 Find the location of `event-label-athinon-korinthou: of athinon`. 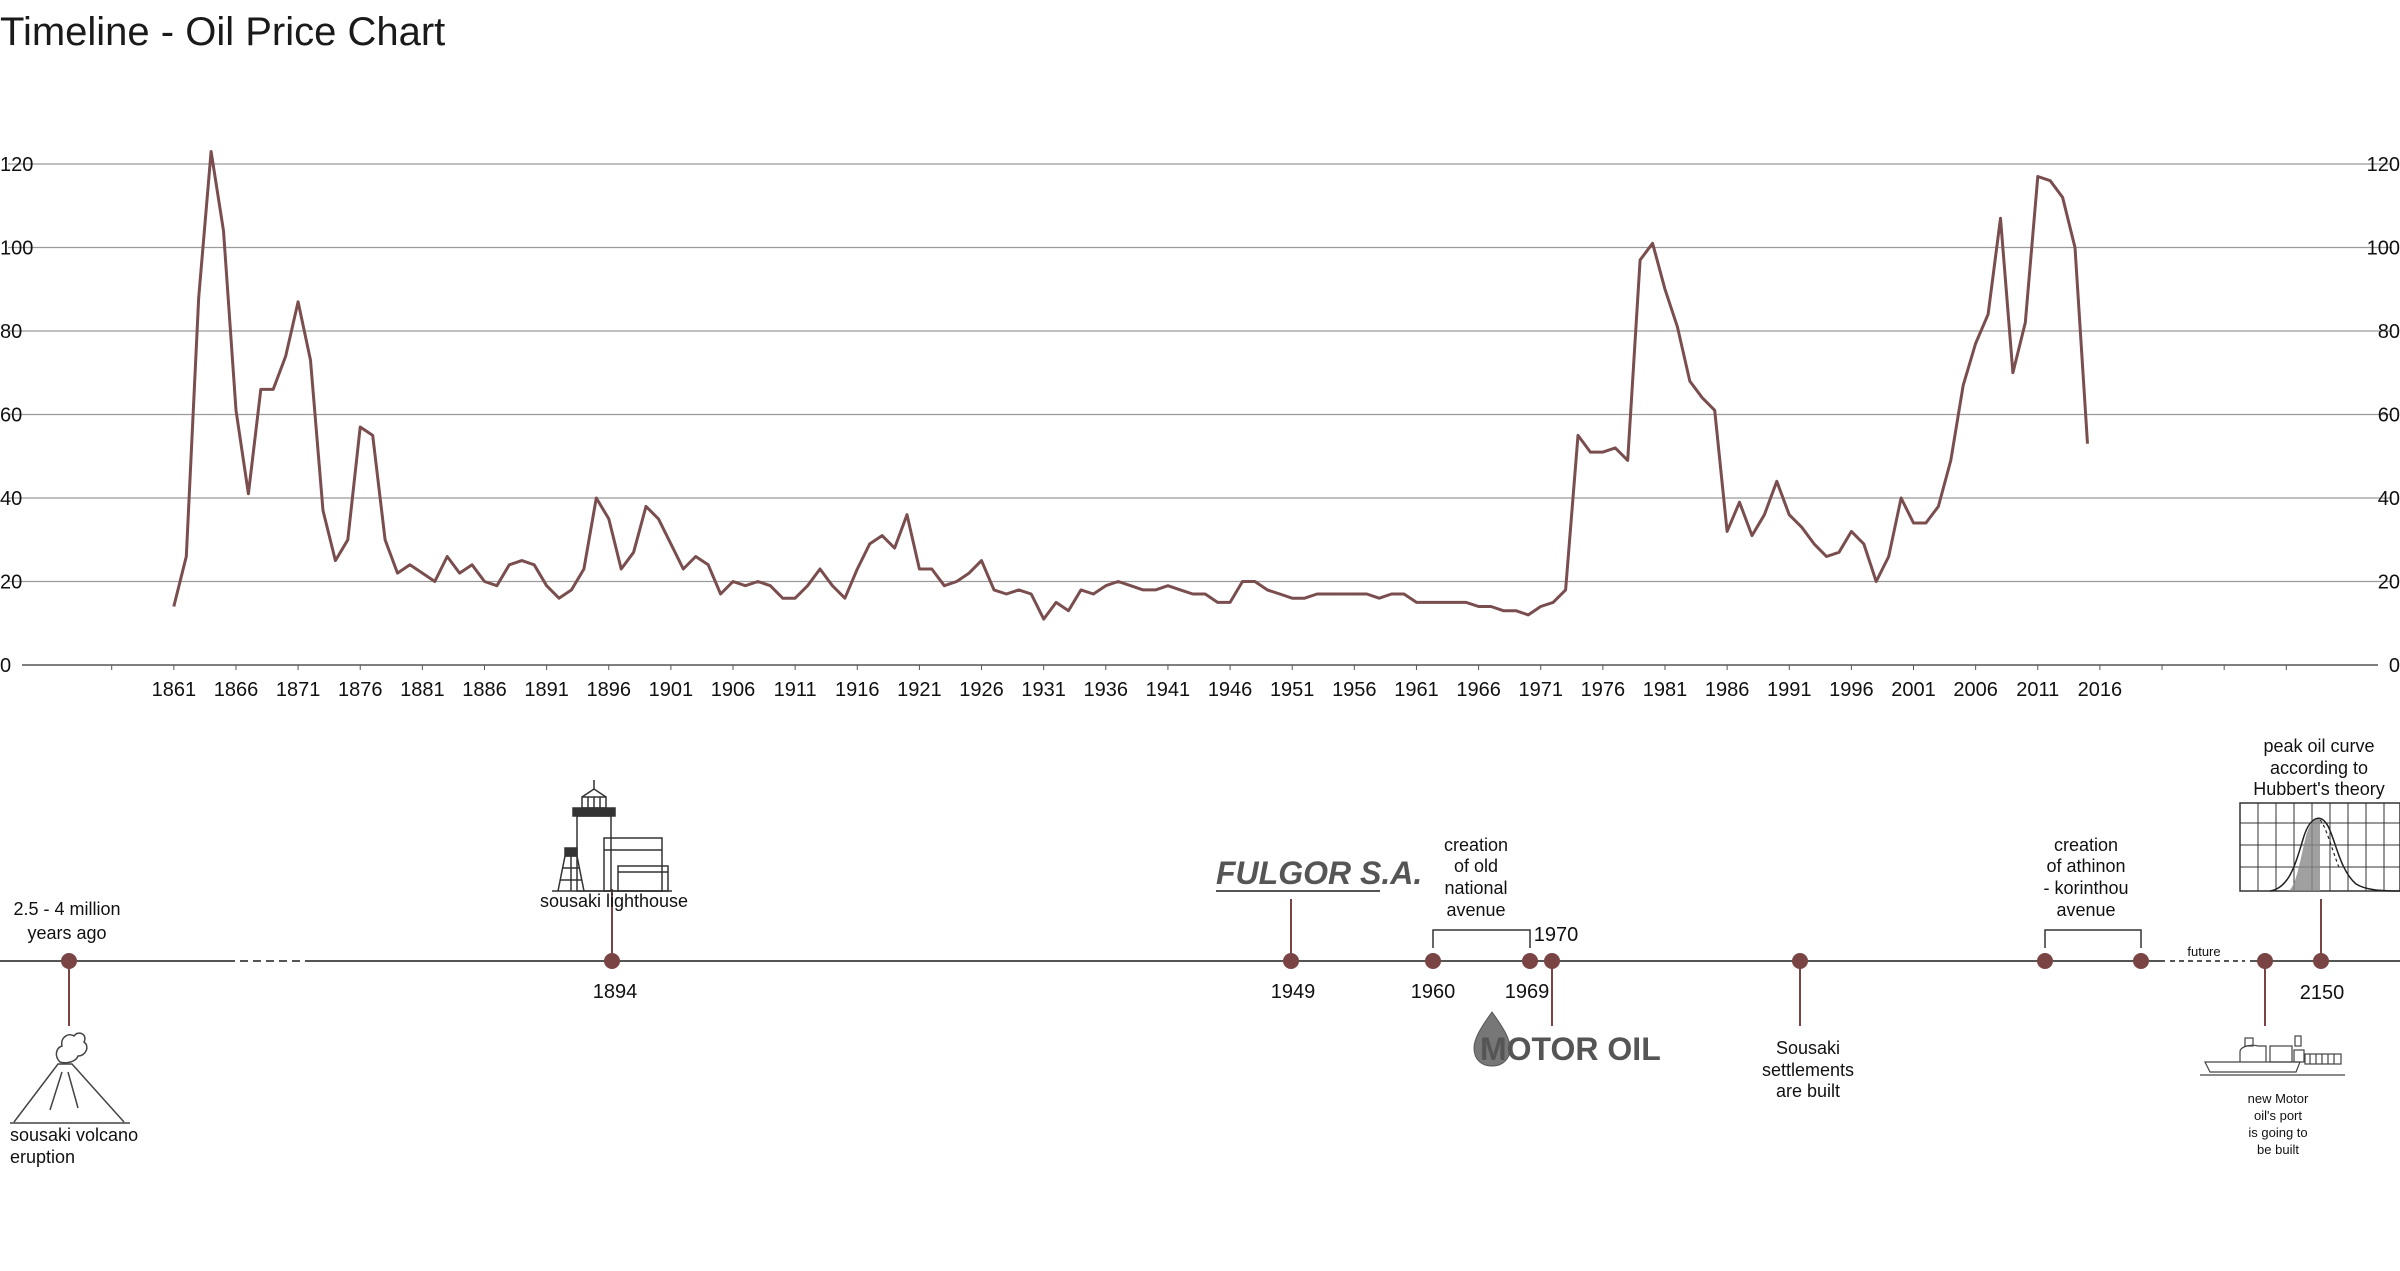

event-label-athinon-korinthou: of athinon is located at coordinates (2085, 866).